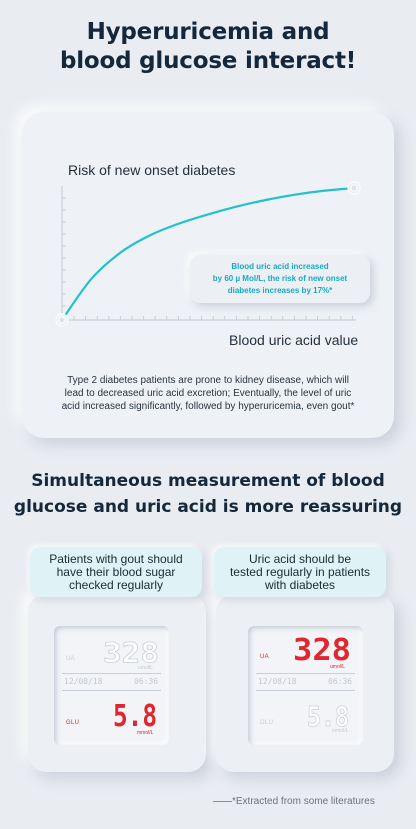 The width and height of the screenshot is (416, 829). What do you see at coordinates (354, 188) in the screenshot?
I see `end-point-center` at bounding box center [354, 188].